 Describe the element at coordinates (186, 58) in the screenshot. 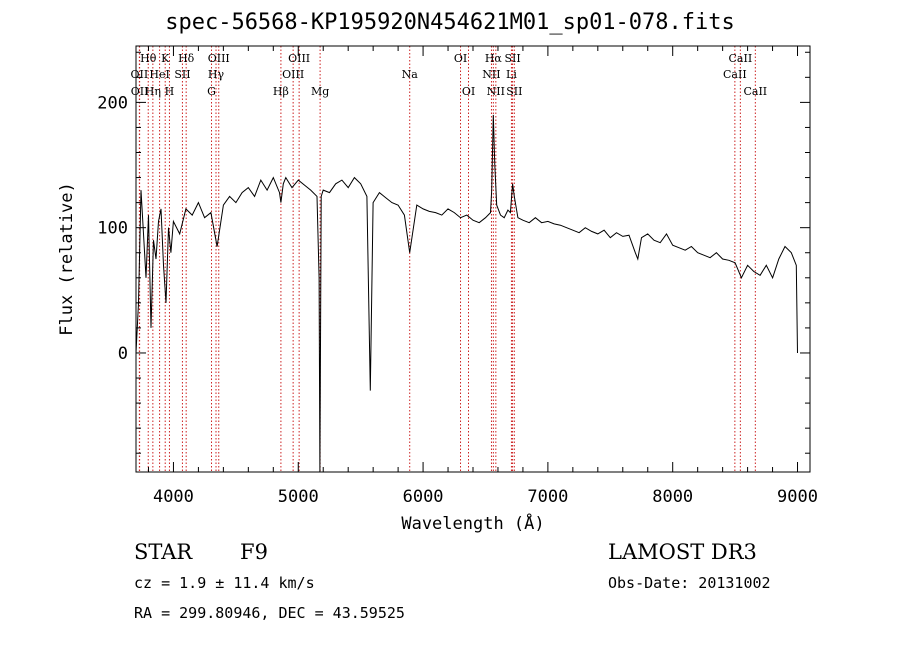

I see `line-marker-label: Hδ` at that location.